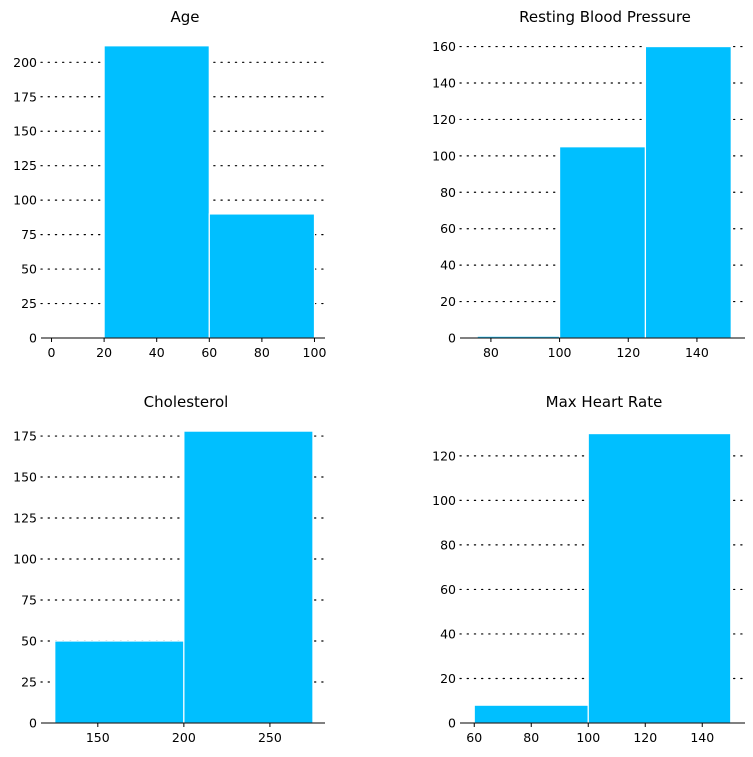 Image resolution: width=753 pixels, height=757 pixels. What do you see at coordinates (491, 352) in the screenshot?
I see `resting-blood-pressure-x-tick-label: 80` at bounding box center [491, 352].